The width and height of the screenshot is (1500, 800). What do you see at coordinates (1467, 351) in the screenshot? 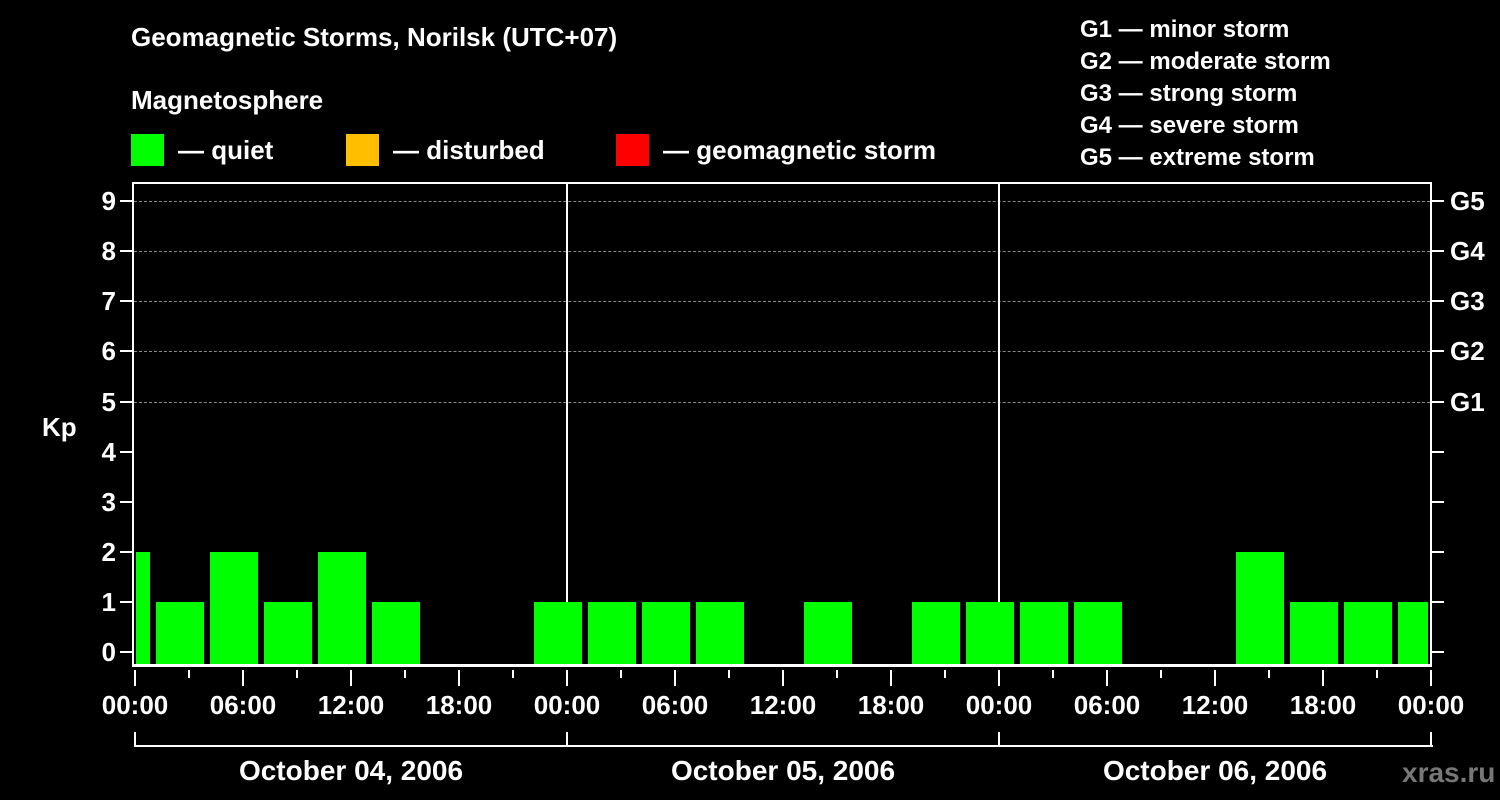
I see `g-scale-label: G2` at bounding box center [1467, 351].